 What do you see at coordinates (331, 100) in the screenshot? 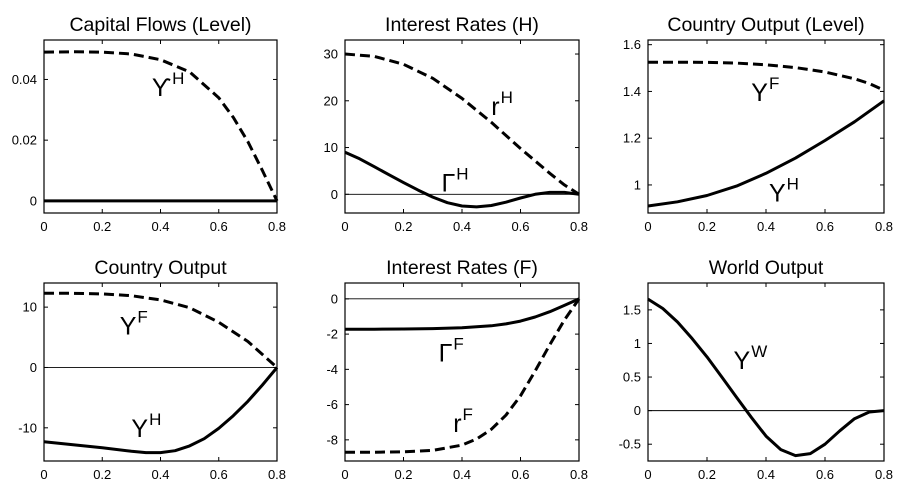
I see `y-tick-label: 20` at bounding box center [331, 100].